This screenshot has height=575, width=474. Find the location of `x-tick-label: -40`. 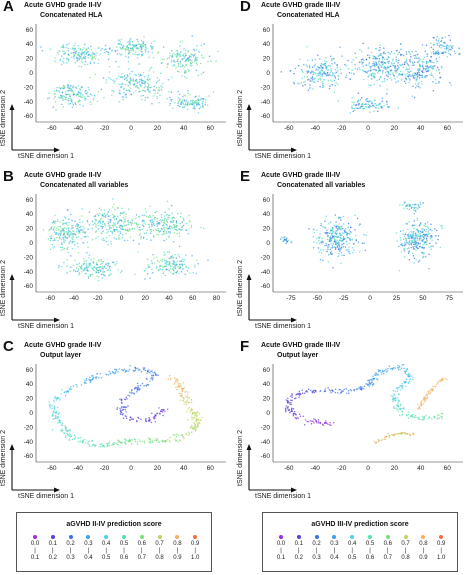

x-tick-label: -40 is located at coordinates (315, 128).